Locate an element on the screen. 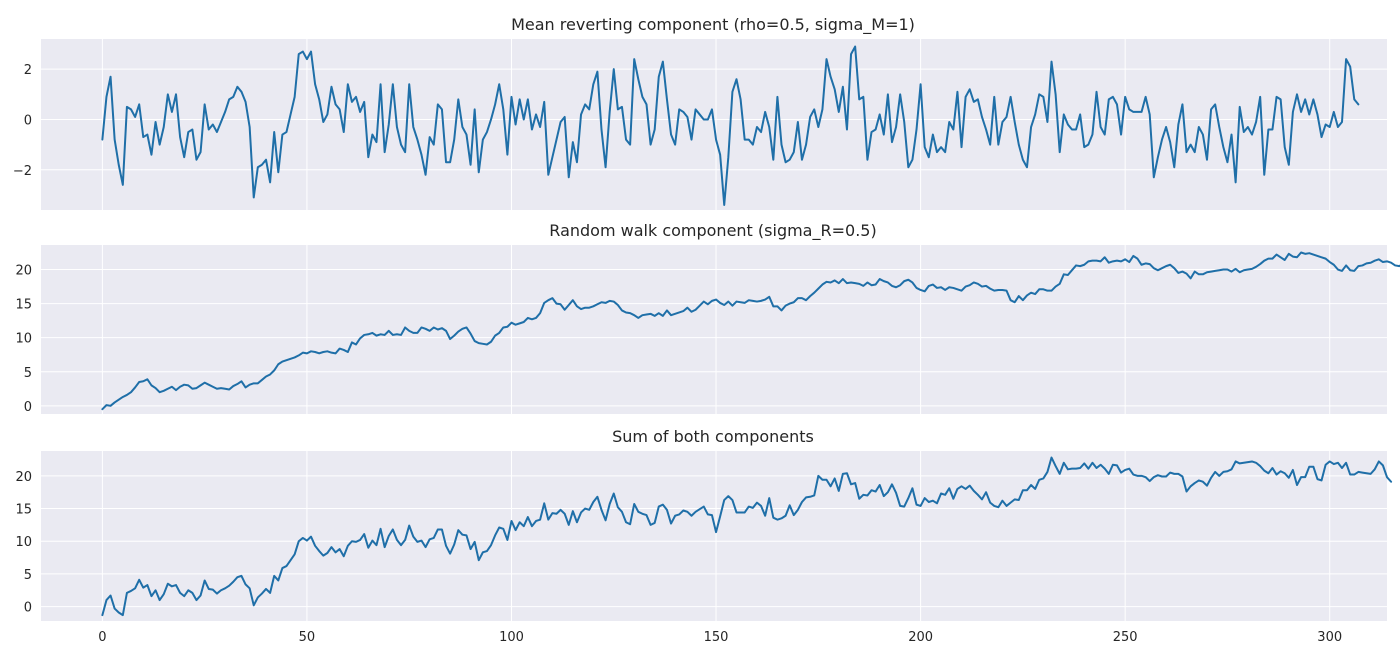 The image size is (1400, 661). x-tick-label: 100 is located at coordinates (511, 637).